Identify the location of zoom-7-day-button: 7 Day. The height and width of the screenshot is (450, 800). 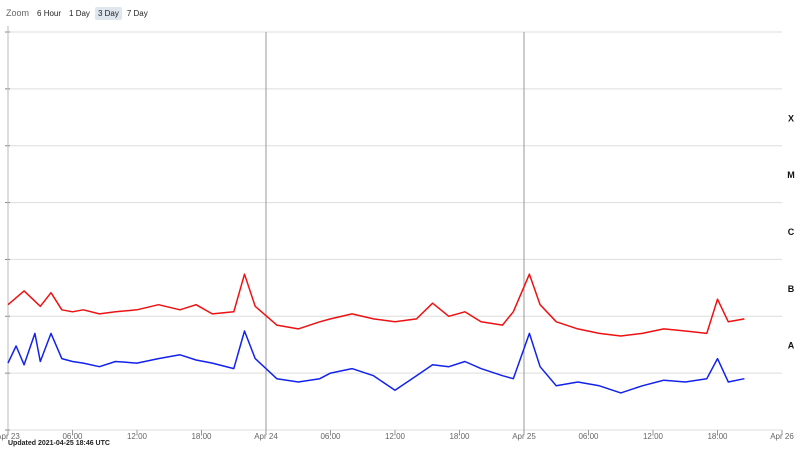
(137, 13).